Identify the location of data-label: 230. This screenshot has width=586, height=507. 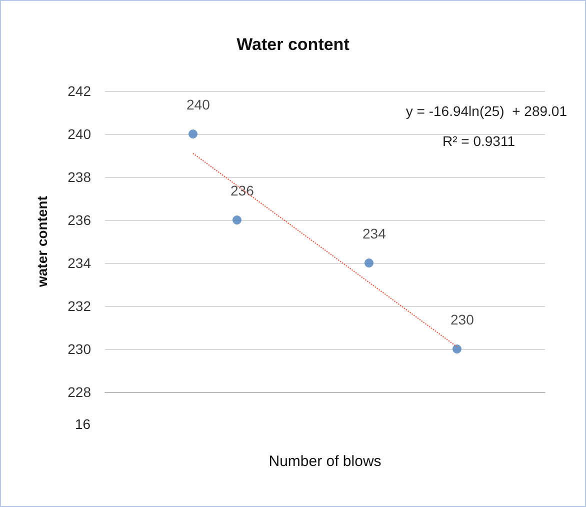
(462, 320).